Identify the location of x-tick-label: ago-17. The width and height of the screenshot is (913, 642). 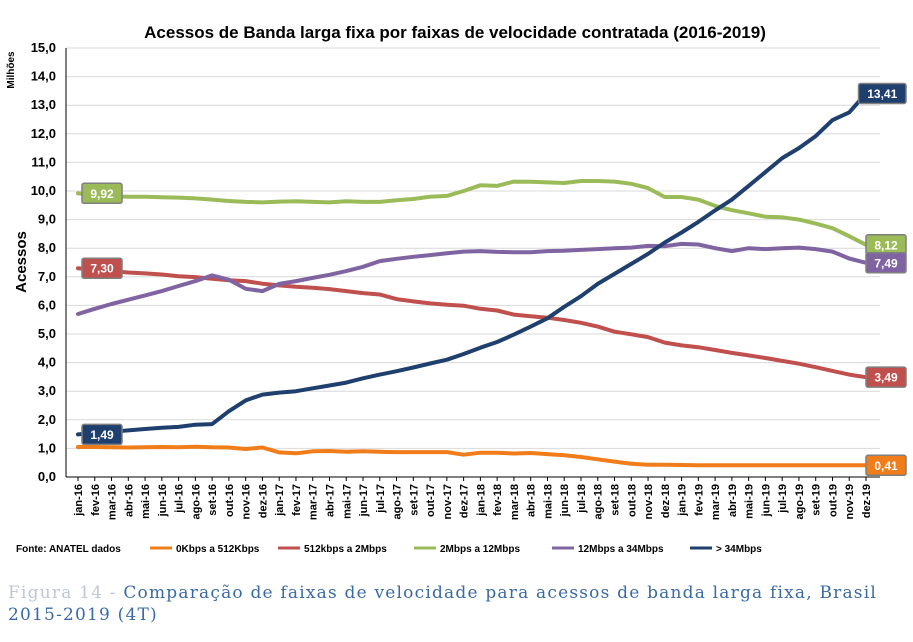
(398, 501).